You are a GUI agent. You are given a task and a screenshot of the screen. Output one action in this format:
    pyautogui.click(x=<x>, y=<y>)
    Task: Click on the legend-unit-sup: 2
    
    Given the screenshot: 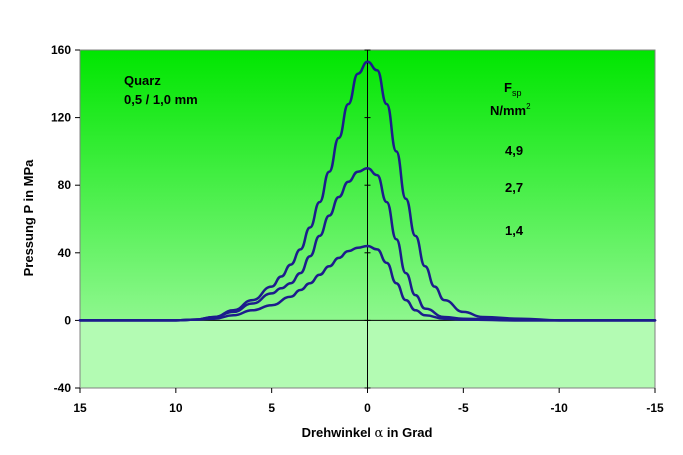 What is the action you would take?
    pyautogui.click(x=528, y=106)
    